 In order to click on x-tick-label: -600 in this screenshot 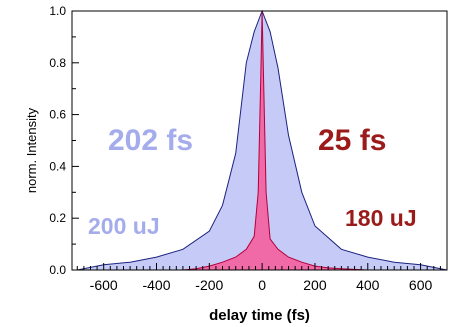, I will do `click(104, 285)`.